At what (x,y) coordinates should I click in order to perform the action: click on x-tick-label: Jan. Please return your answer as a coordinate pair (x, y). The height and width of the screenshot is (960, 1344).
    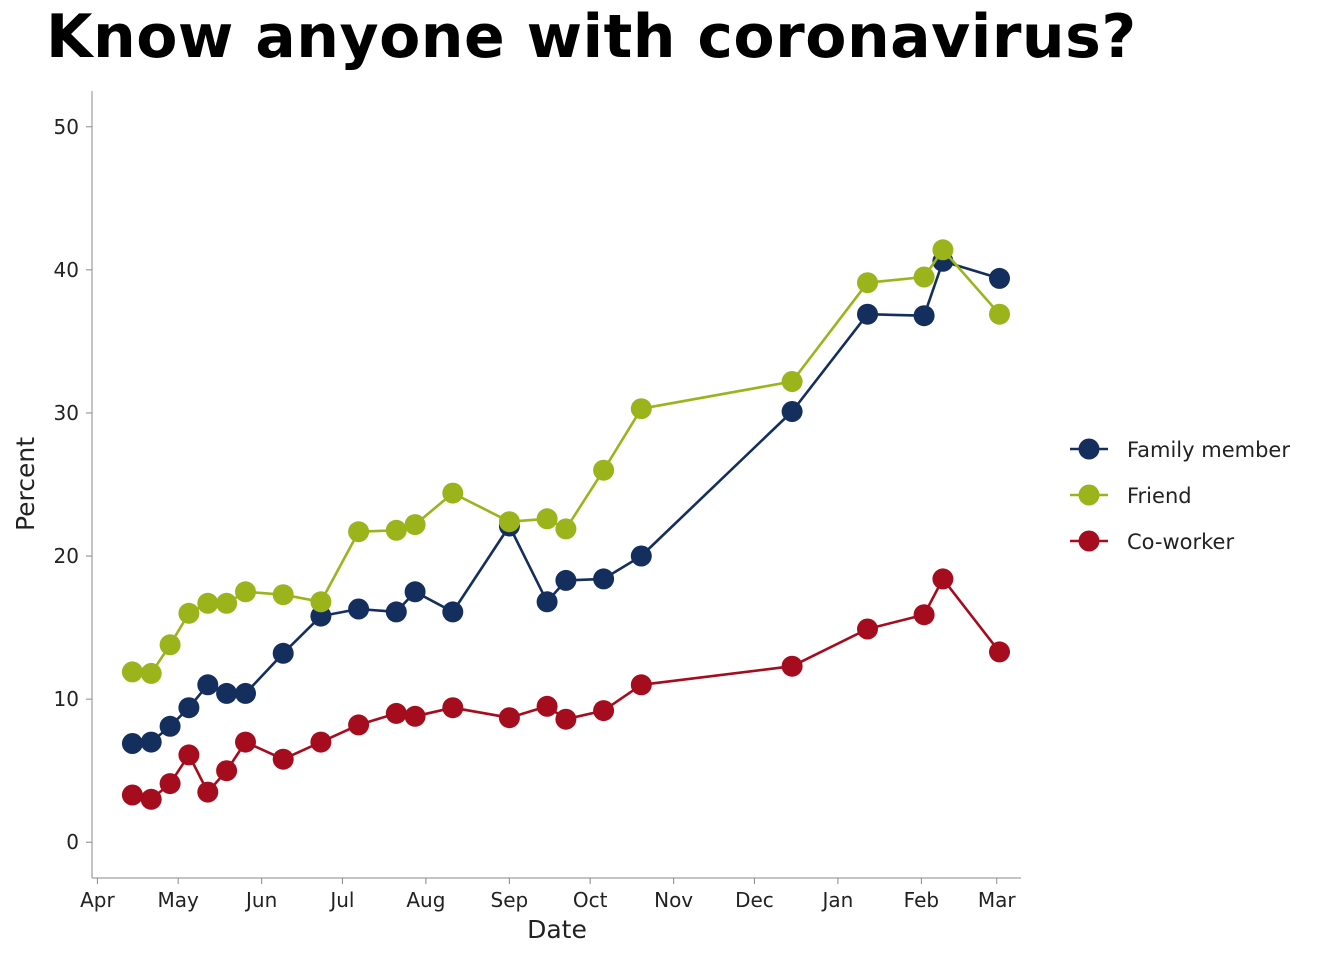
    Looking at the image, I should click on (836, 900).